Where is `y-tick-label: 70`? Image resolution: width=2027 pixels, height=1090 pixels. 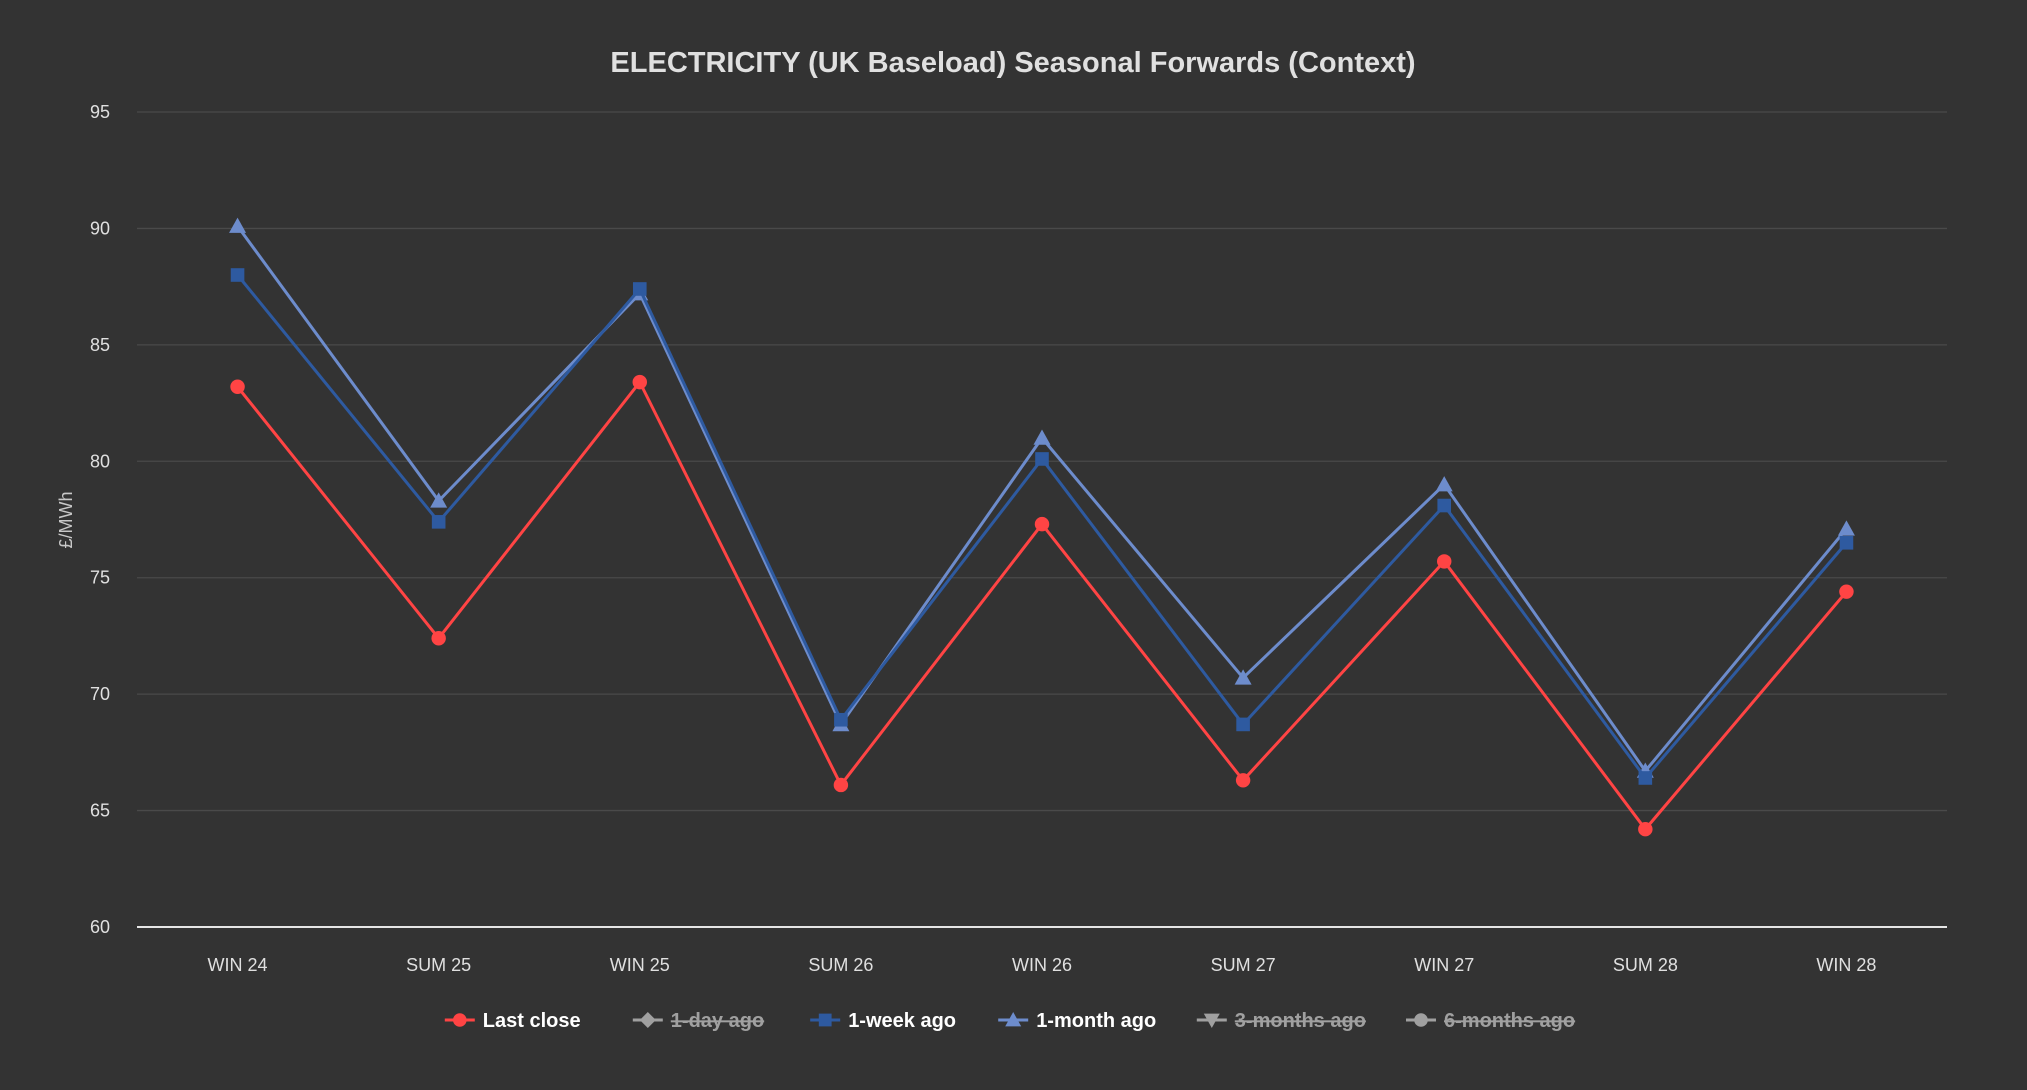
y-tick-label: 70 is located at coordinates (100, 694).